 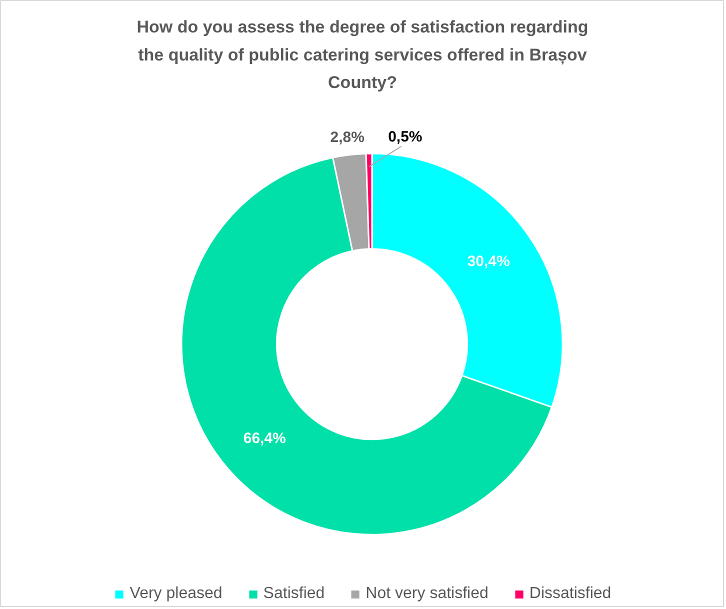 What do you see at coordinates (362, 55) in the screenshot?
I see `chart-title: How do you assess the degree of satisfaction regarding the quality of public catering services offered in Brașov County?` at bounding box center [362, 55].